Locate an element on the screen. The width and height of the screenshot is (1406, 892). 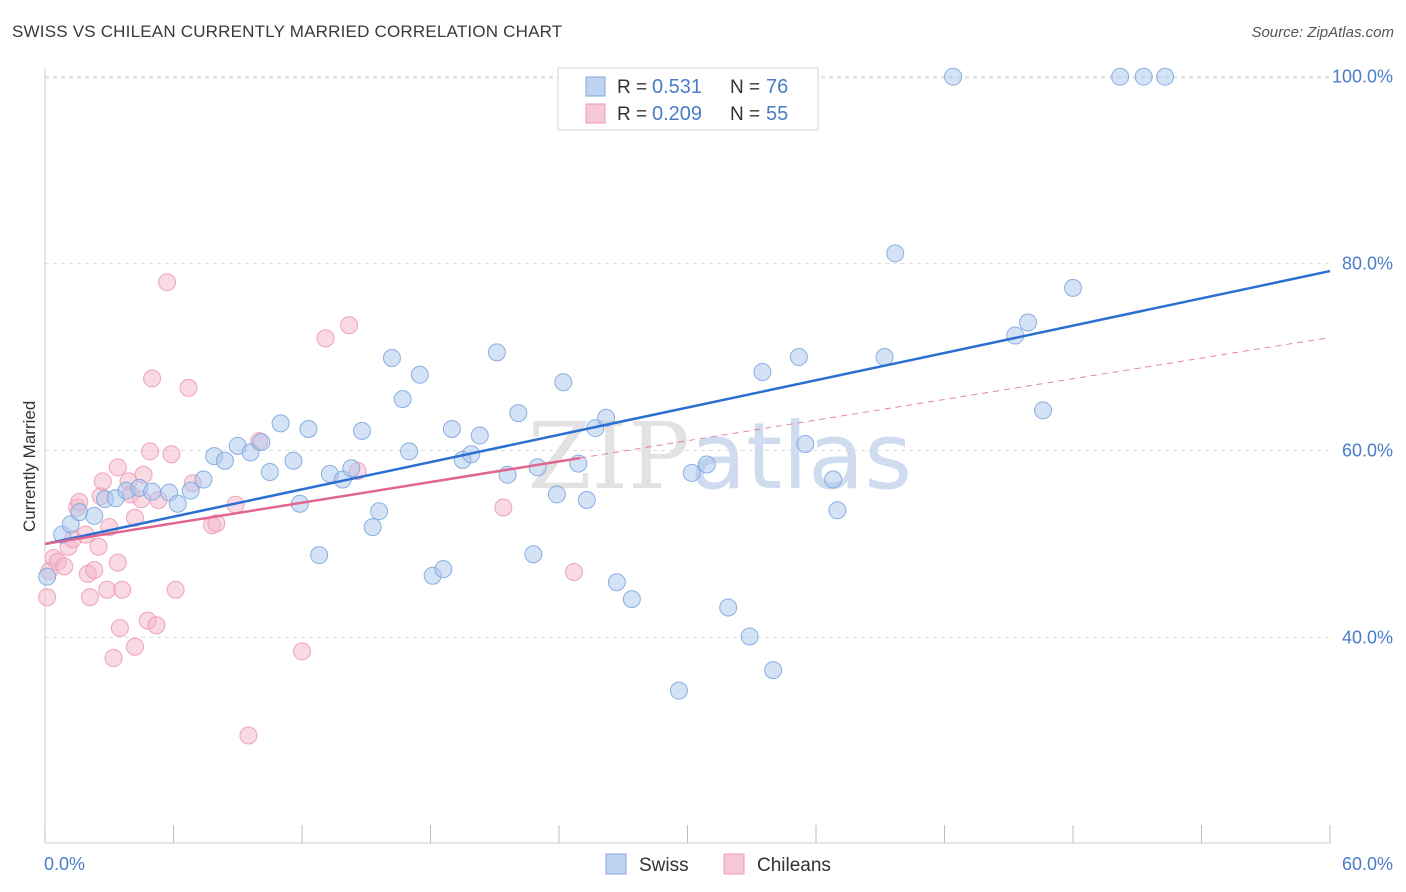
y-tick-label: 60.0% is located at coordinates (1367, 451).